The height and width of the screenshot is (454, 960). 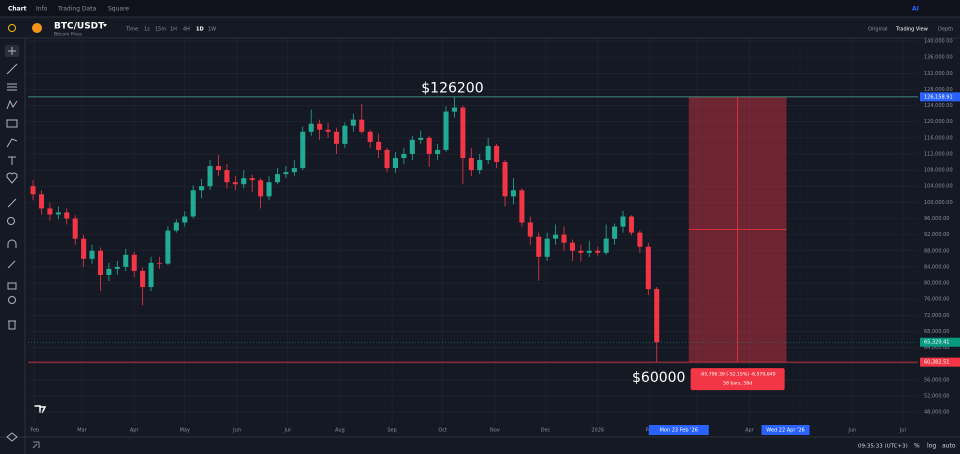 What do you see at coordinates (42, 9) in the screenshot?
I see `nav-tab: Info` at bounding box center [42, 9].